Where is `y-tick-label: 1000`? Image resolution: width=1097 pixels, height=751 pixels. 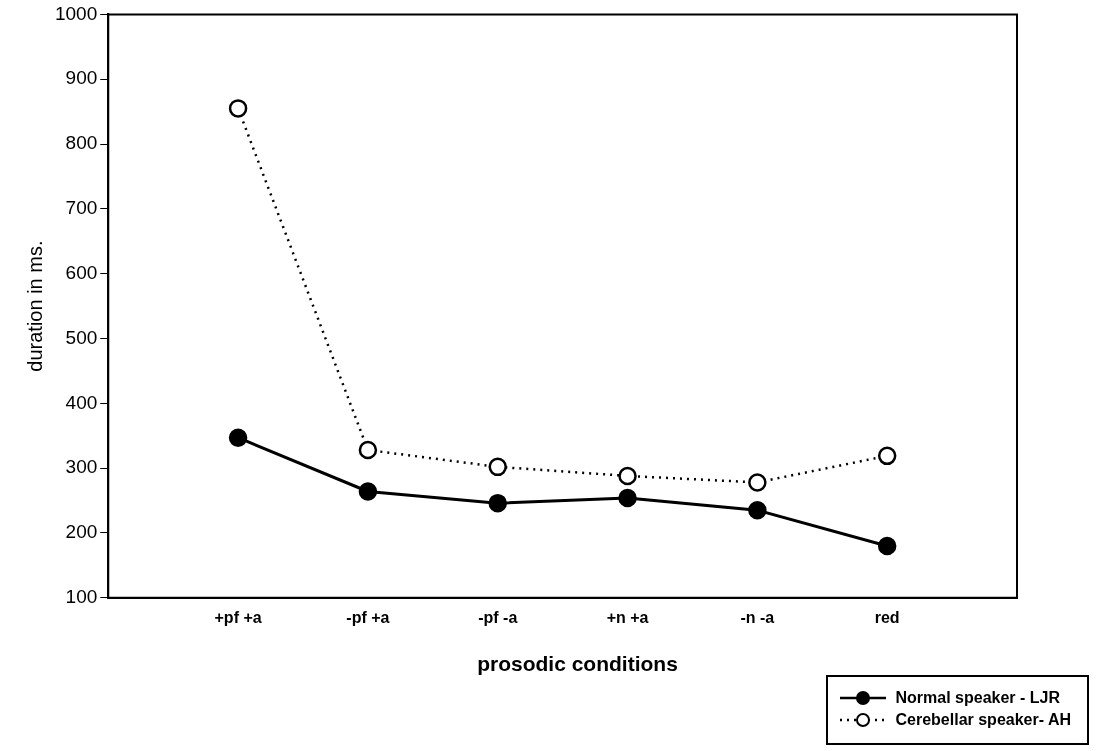
y-tick-label: 1000 is located at coordinates (76, 13).